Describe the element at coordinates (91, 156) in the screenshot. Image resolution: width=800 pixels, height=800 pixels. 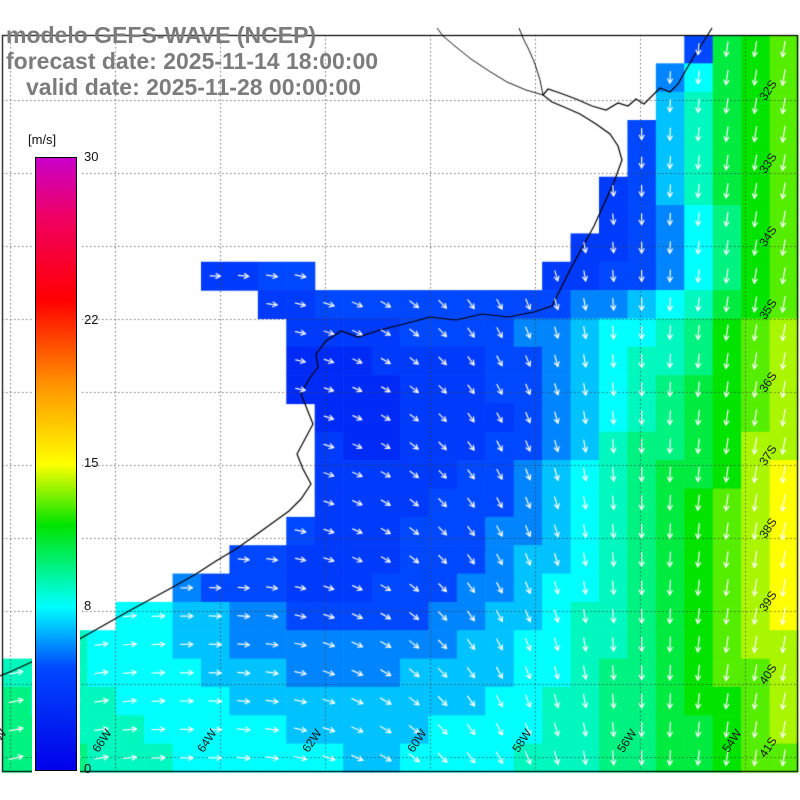
I see `colorbar-tick-label: 30` at that location.